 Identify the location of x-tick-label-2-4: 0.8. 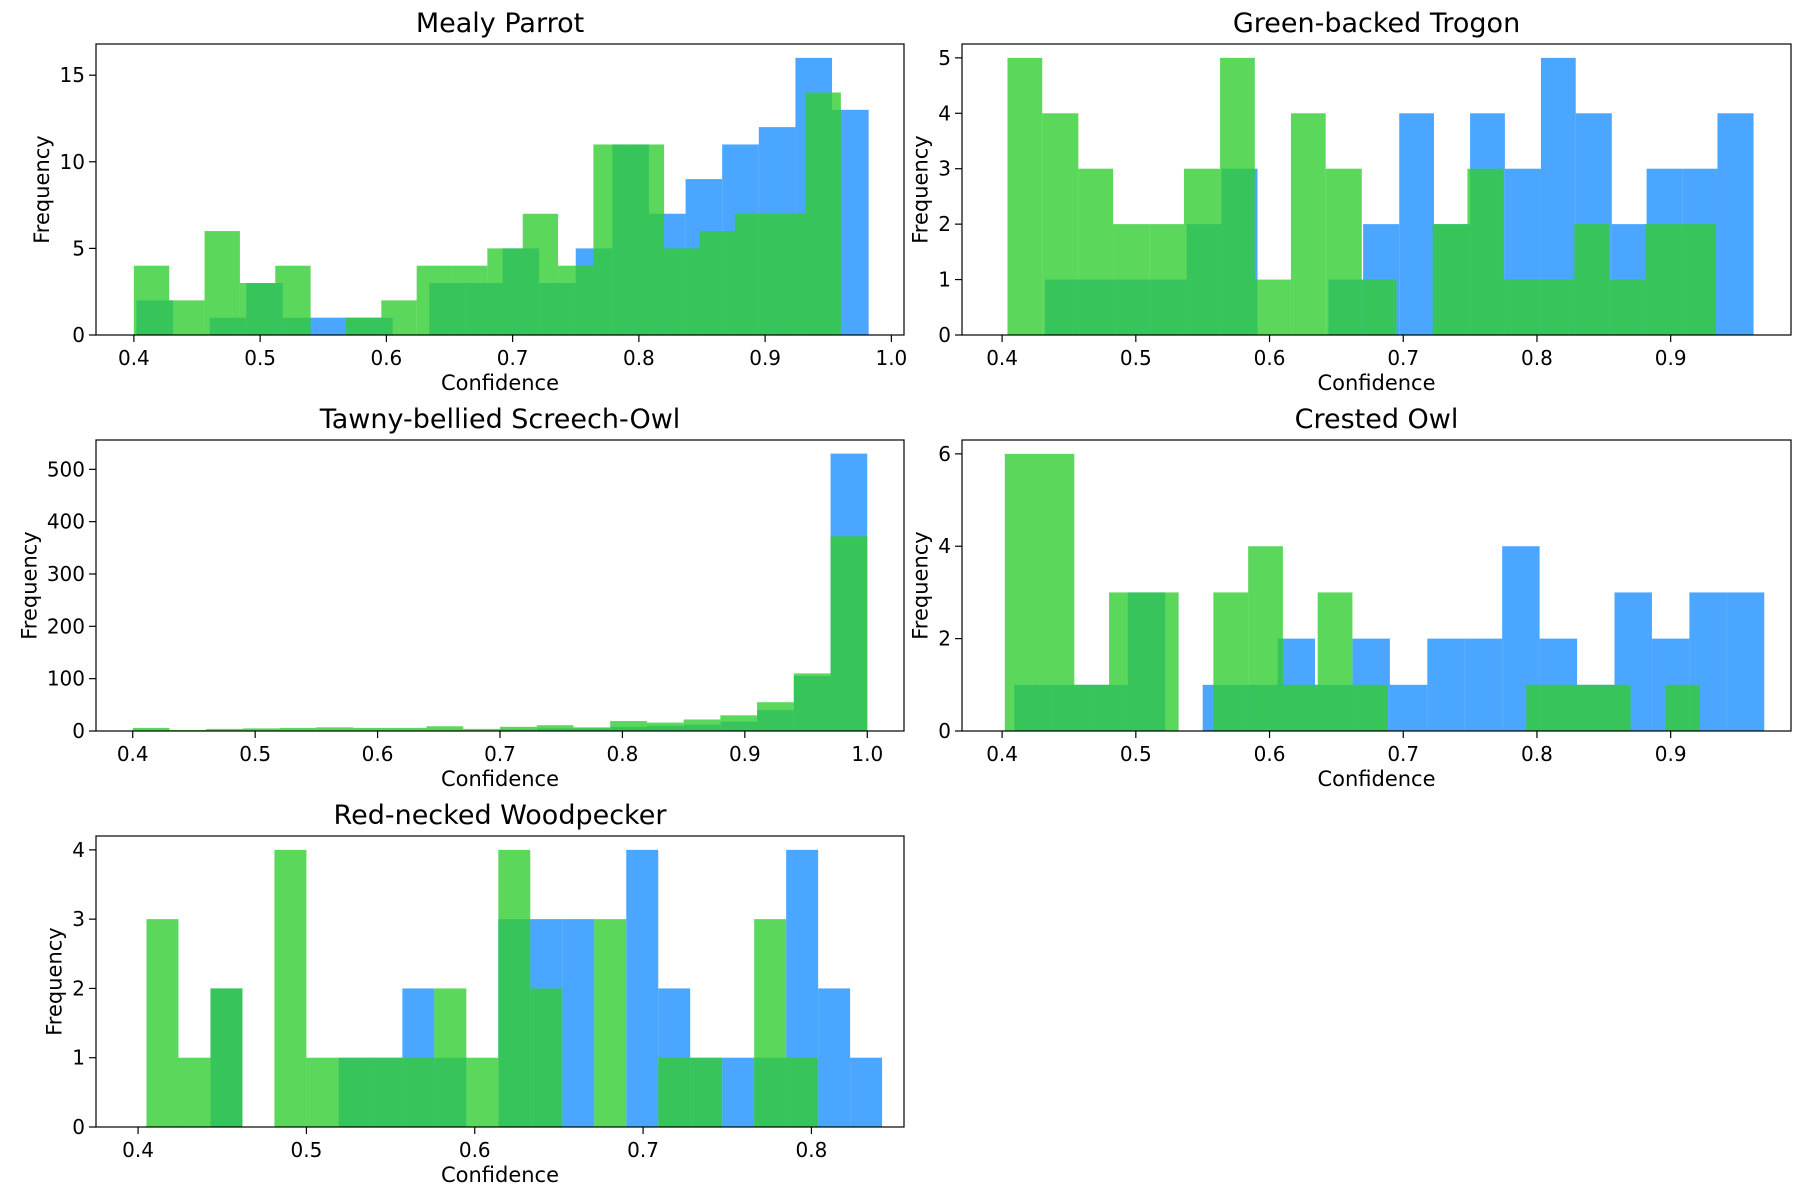
(623, 754).